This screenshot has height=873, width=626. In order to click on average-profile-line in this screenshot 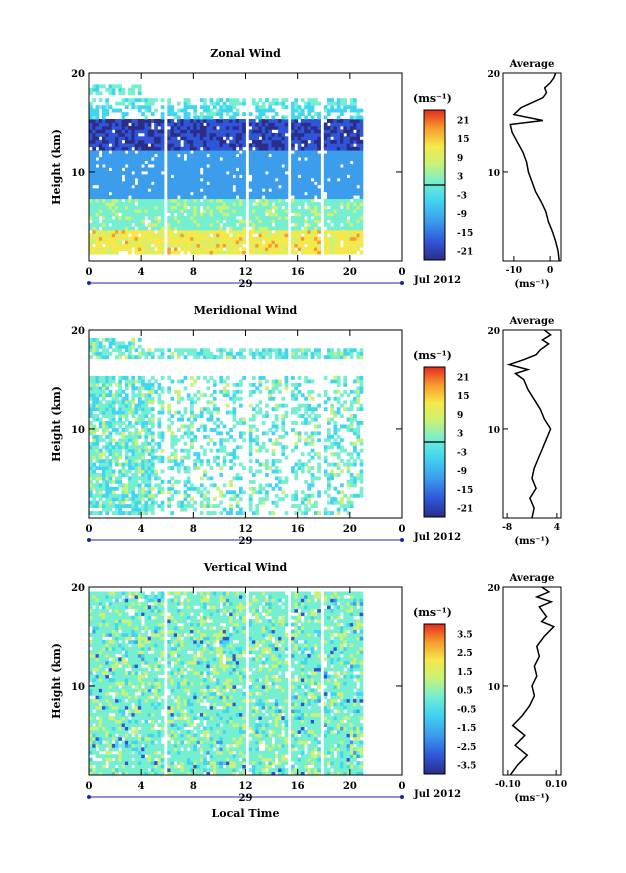, I will do `click(534, 167)`.